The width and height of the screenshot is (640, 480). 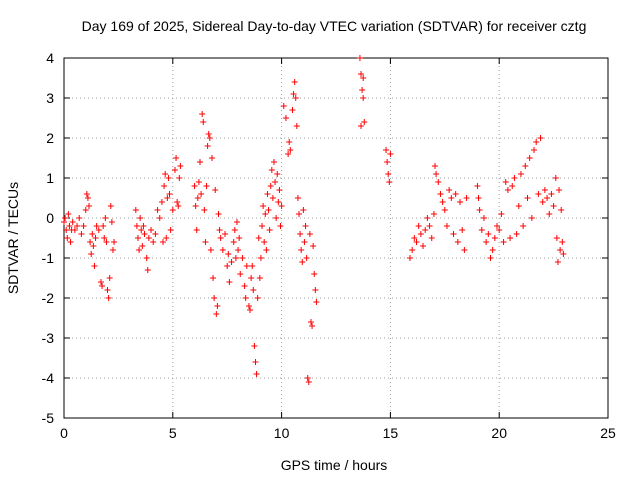 I want to click on x-tick-label: 25, so click(x=608, y=433).